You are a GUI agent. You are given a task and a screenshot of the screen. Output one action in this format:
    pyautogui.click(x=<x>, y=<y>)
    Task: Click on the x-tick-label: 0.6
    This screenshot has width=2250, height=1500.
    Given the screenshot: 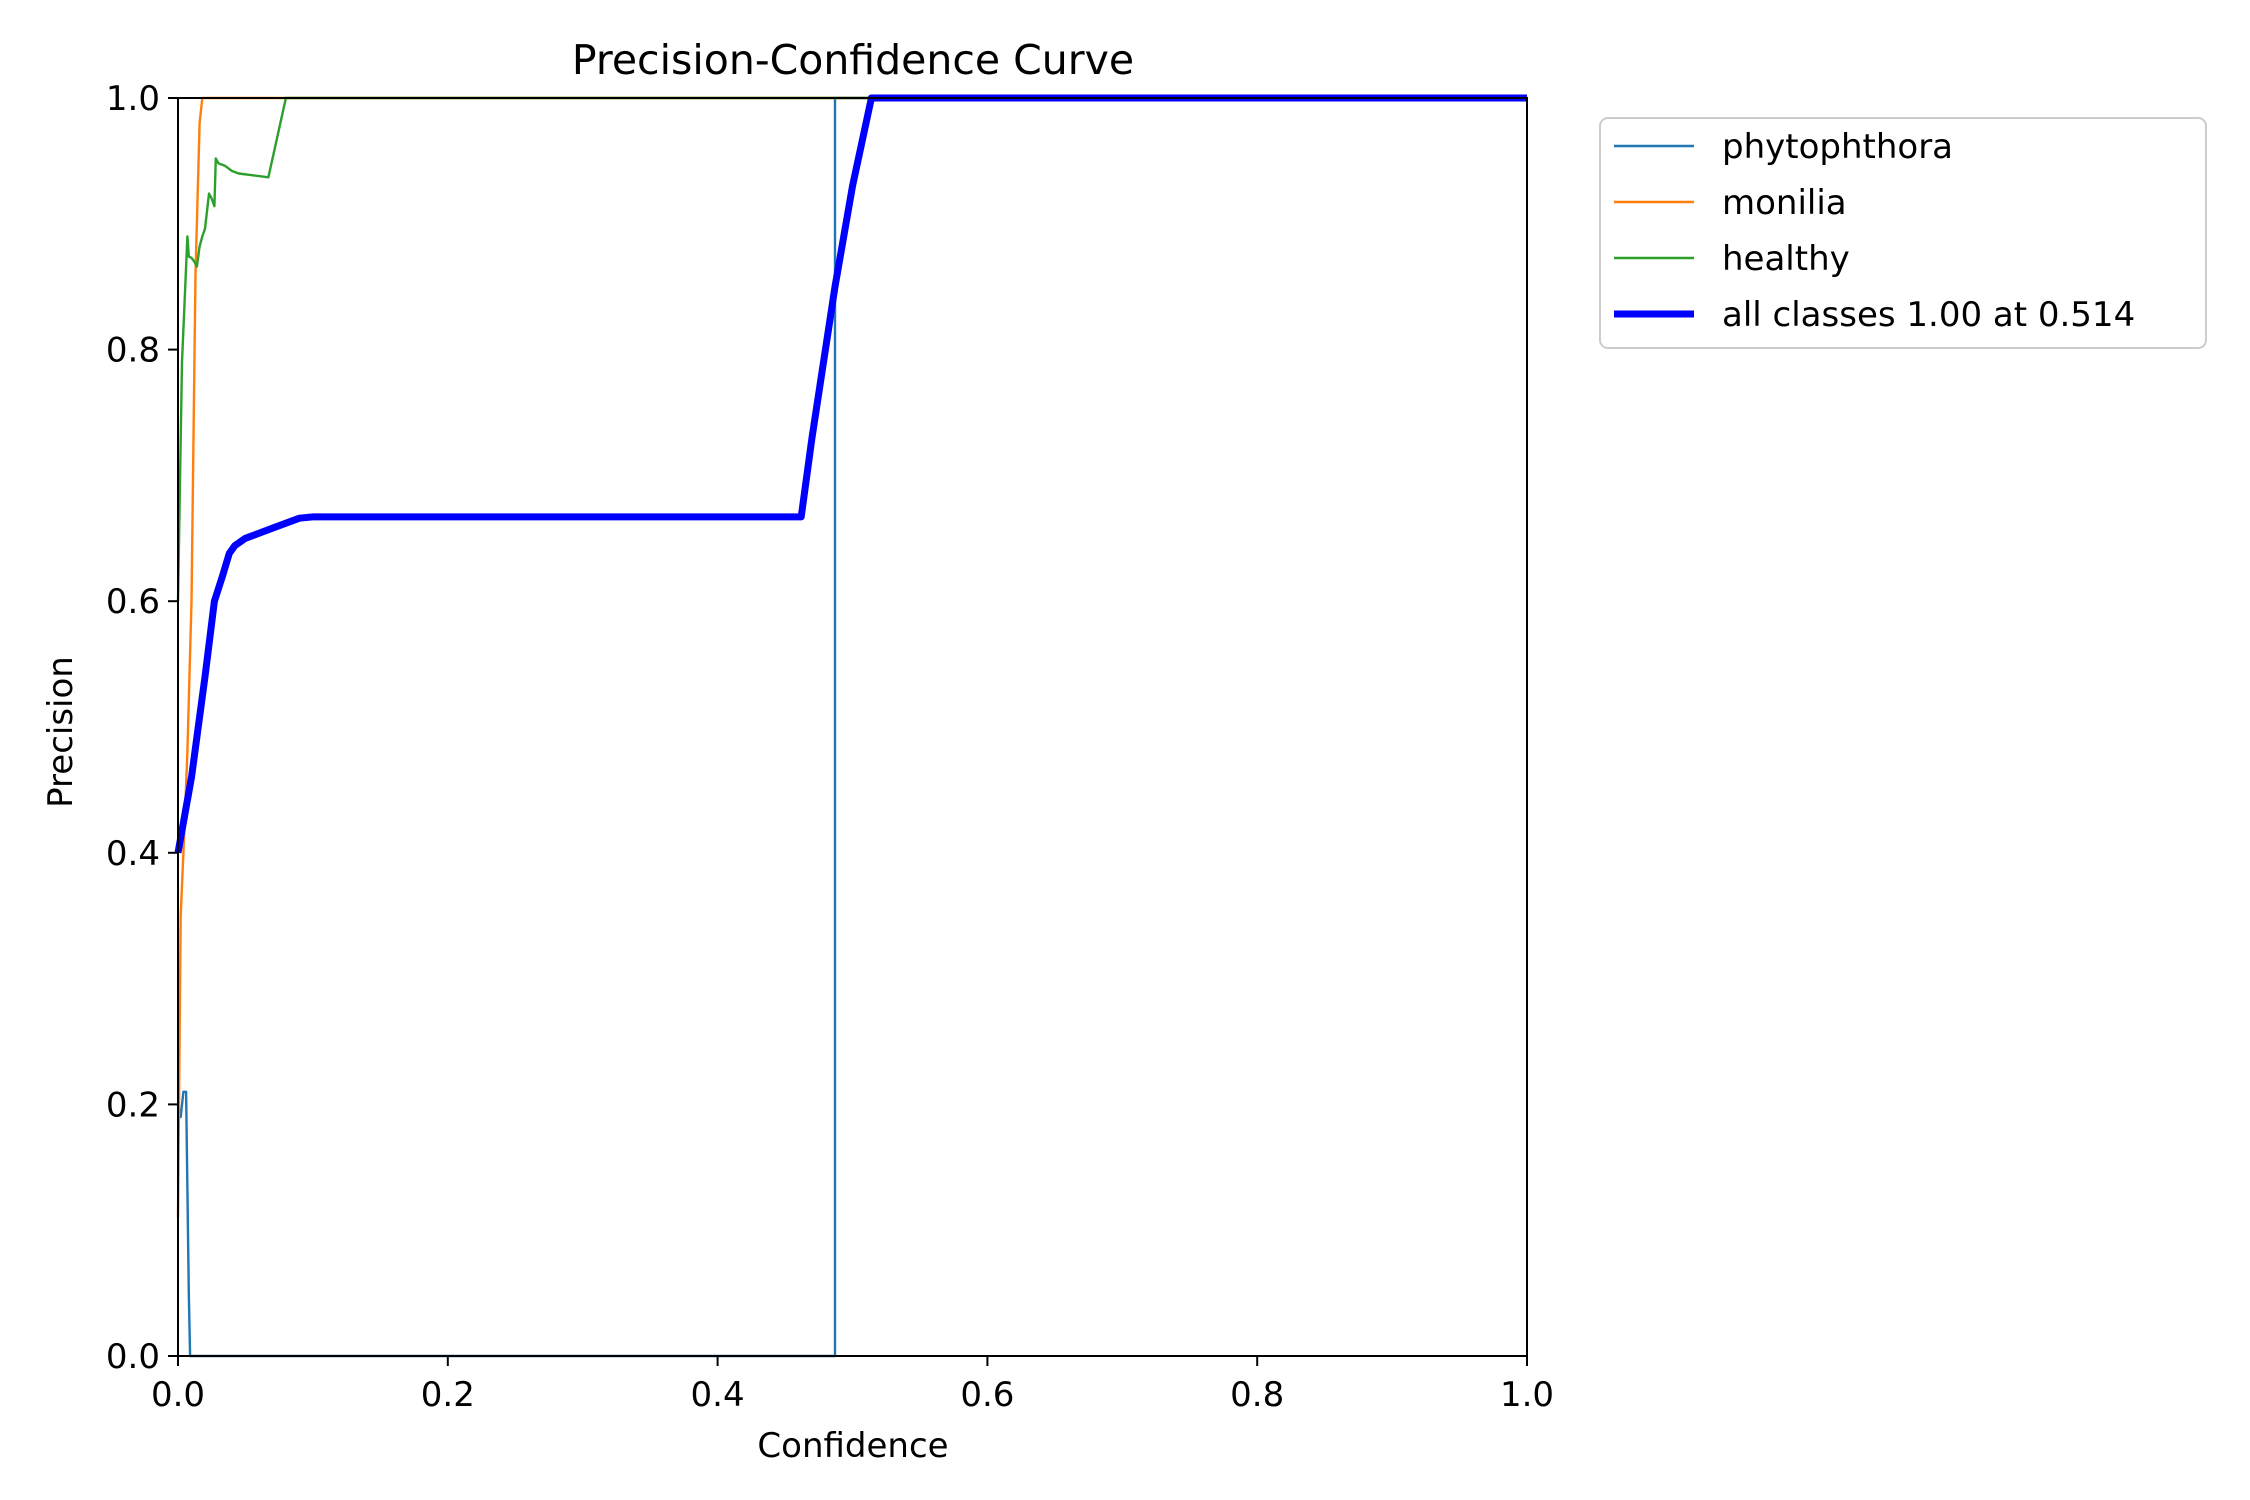 What is the action you would take?
    pyautogui.click(x=987, y=1395)
    